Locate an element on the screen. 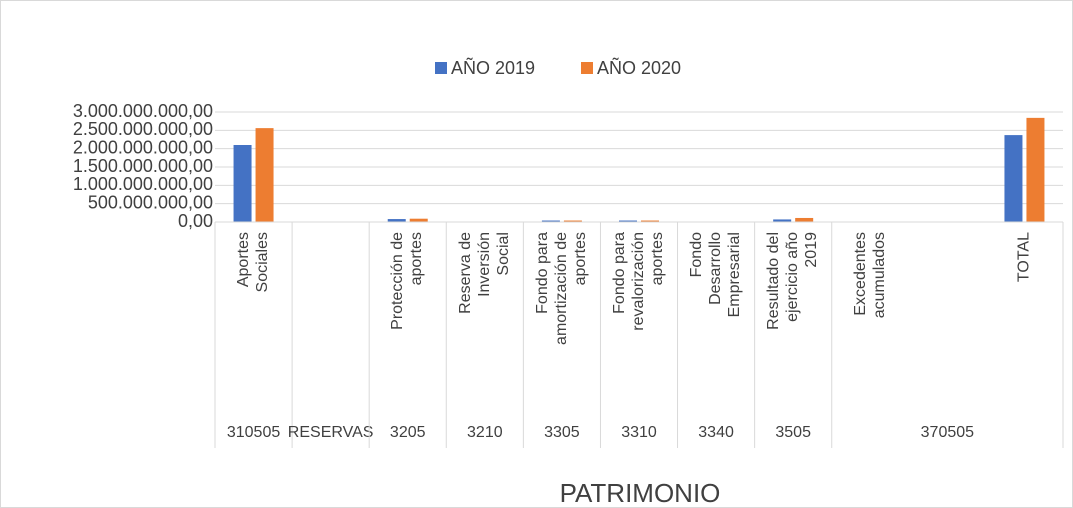 This screenshot has width=1073, height=508. y-tick-label: 3.000.000.000,00 is located at coordinates (143, 111).